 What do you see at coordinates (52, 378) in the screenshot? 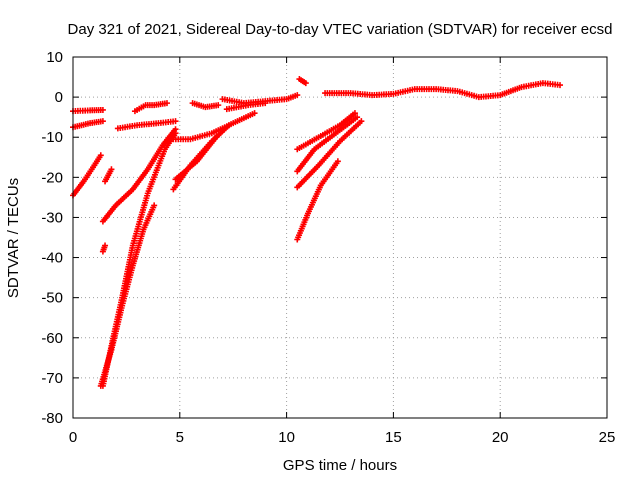
I see `y-tick-label: -70` at bounding box center [52, 378].